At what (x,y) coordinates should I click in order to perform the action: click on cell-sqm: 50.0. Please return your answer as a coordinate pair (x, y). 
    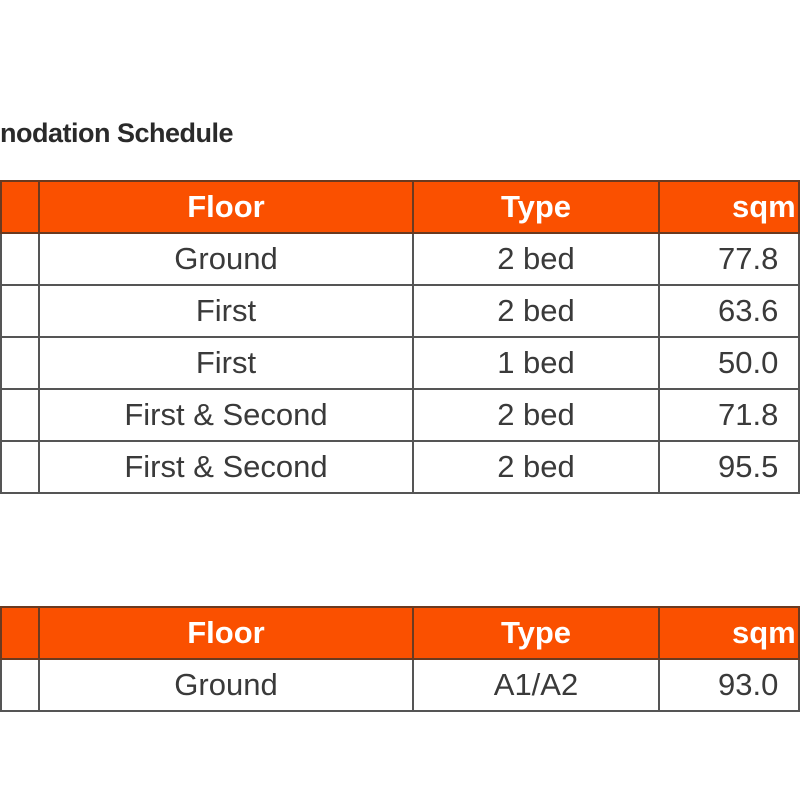
    Looking at the image, I should click on (729, 363).